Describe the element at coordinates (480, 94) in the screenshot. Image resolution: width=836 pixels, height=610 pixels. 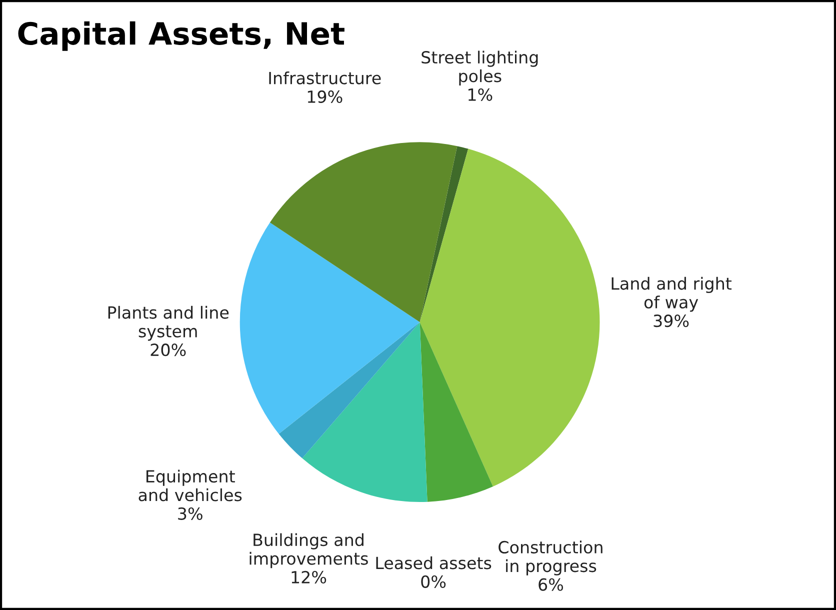
I see `data-label: 1%` at that location.